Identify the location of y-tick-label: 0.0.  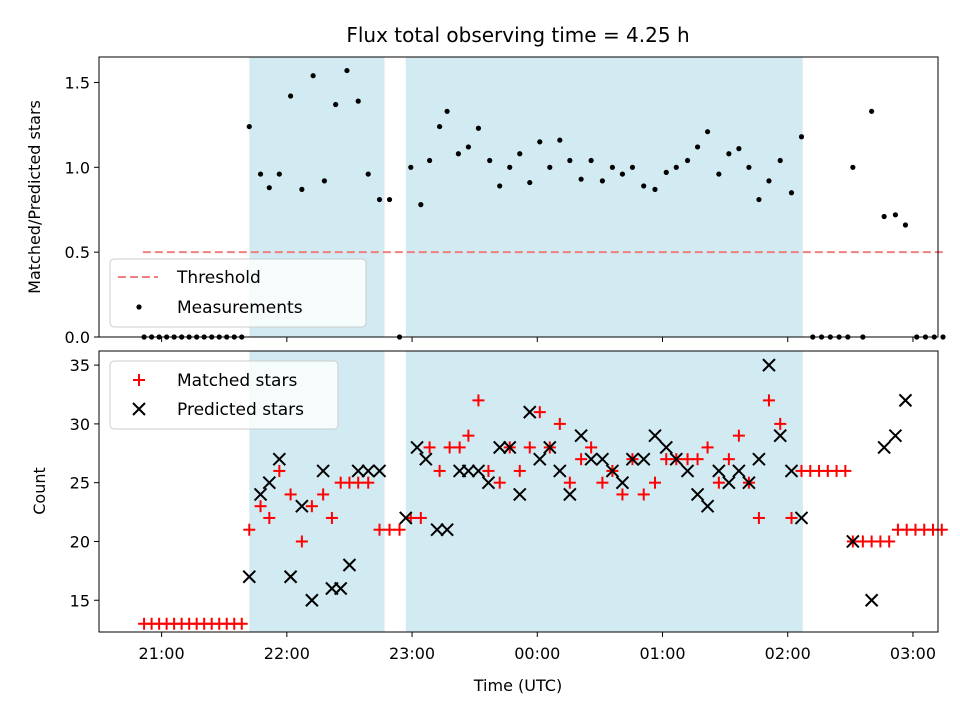
(77, 337).